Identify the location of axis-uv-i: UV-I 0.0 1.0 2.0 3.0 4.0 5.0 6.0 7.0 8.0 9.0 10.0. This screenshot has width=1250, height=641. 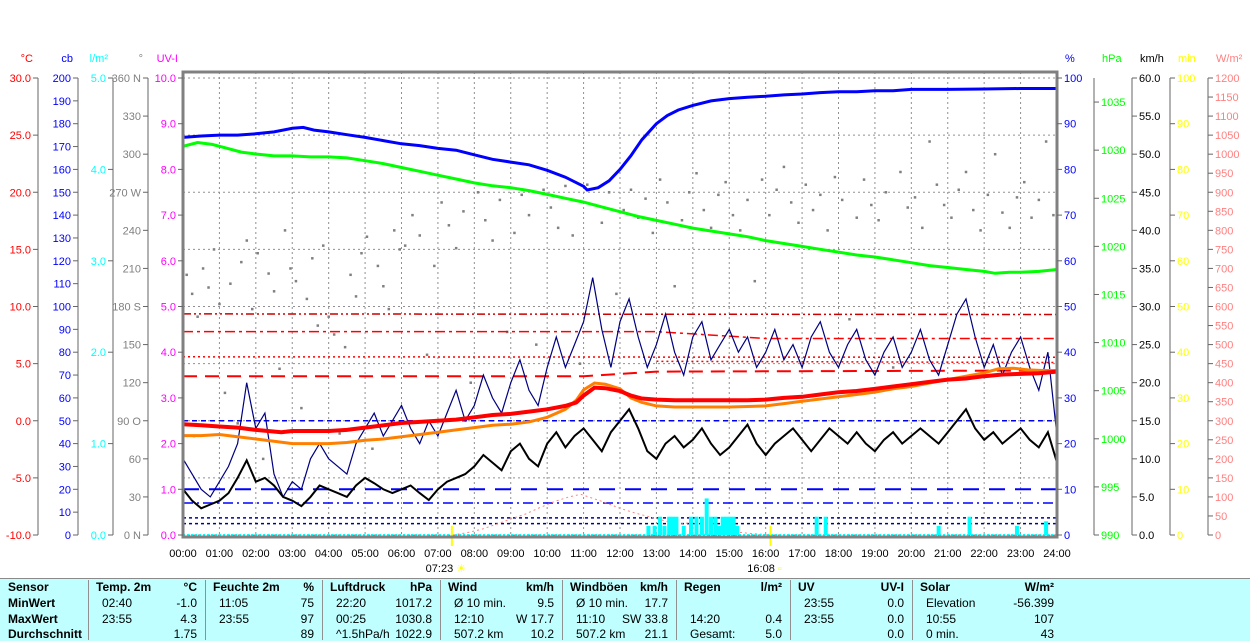
(169, 297).